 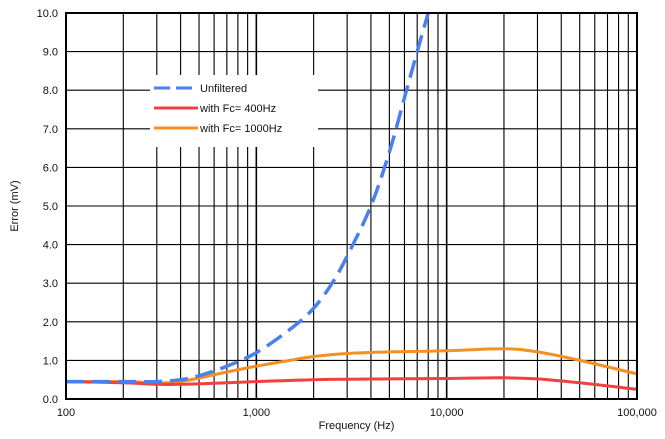 I want to click on y-tick-label: 1.0, so click(x=50, y=361).